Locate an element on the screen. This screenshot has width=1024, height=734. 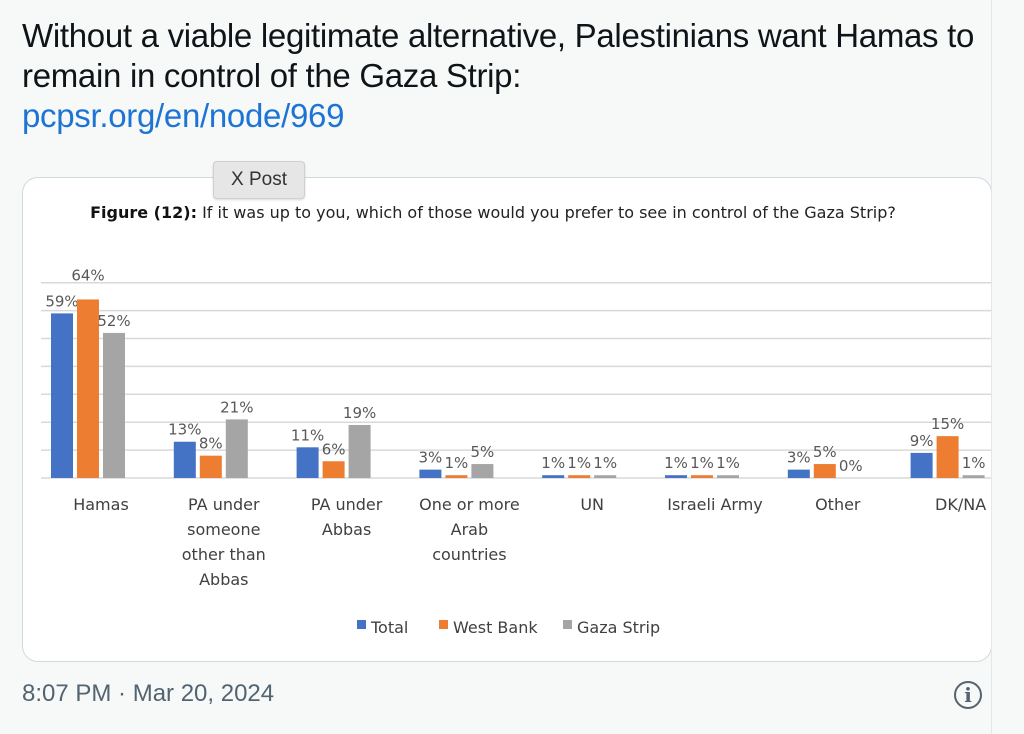
legend-label: Total is located at coordinates (389, 627).